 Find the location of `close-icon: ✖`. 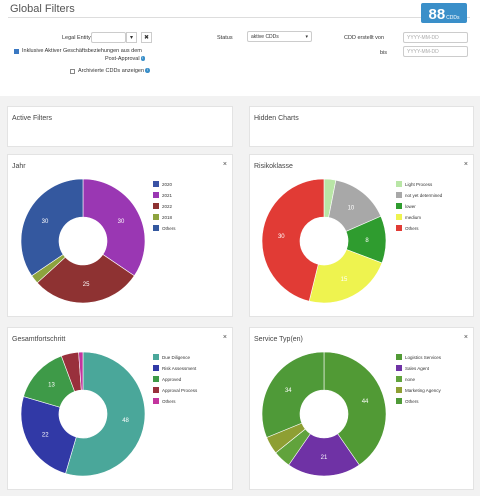

close-icon: ✖ is located at coordinates (146, 38).